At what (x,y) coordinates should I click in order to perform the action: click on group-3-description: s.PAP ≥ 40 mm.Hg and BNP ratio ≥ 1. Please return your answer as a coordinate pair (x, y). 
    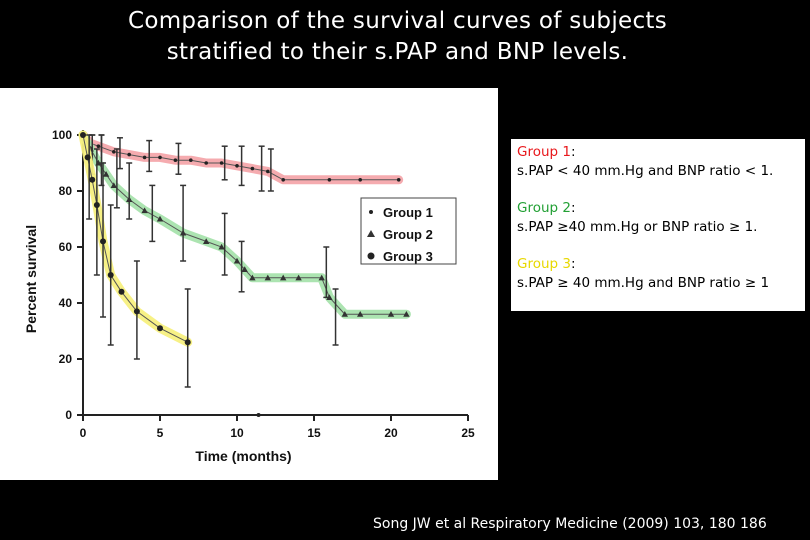
    Looking at the image, I should click on (643, 283).